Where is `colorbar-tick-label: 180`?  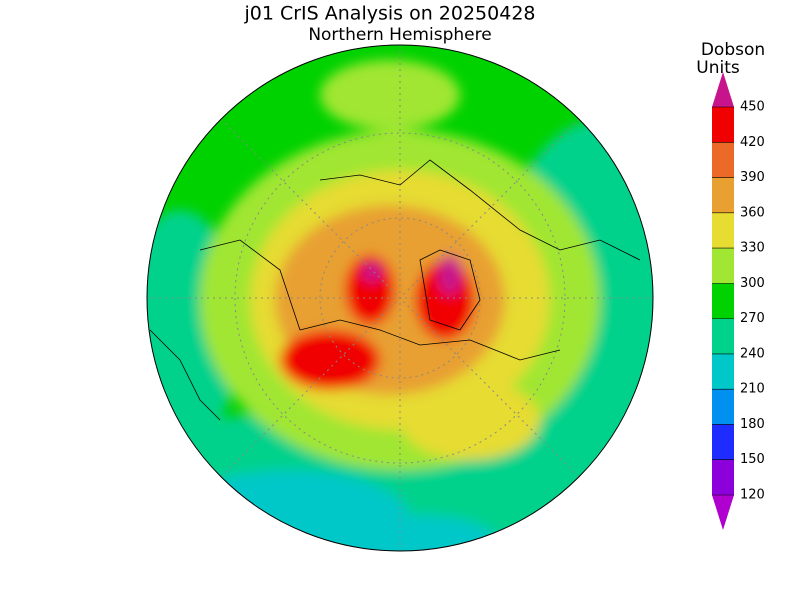 colorbar-tick-label: 180 is located at coordinates (752, 424).